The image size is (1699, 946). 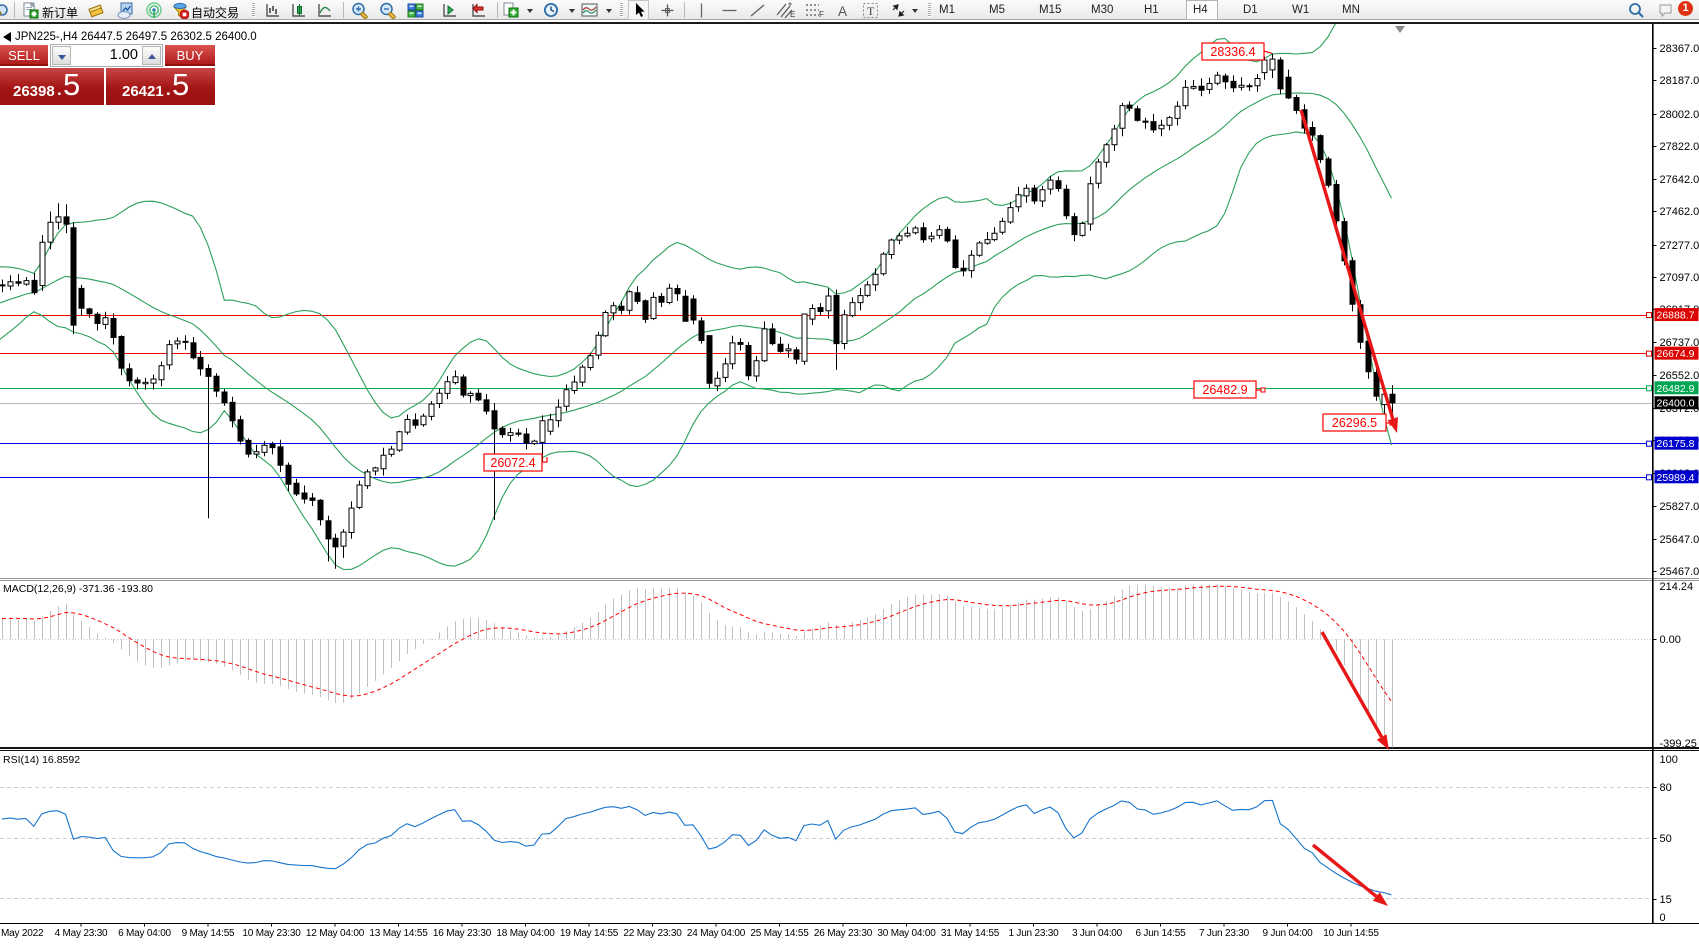 I want to click on svg-text: 100, so click(x=1669, y=760).